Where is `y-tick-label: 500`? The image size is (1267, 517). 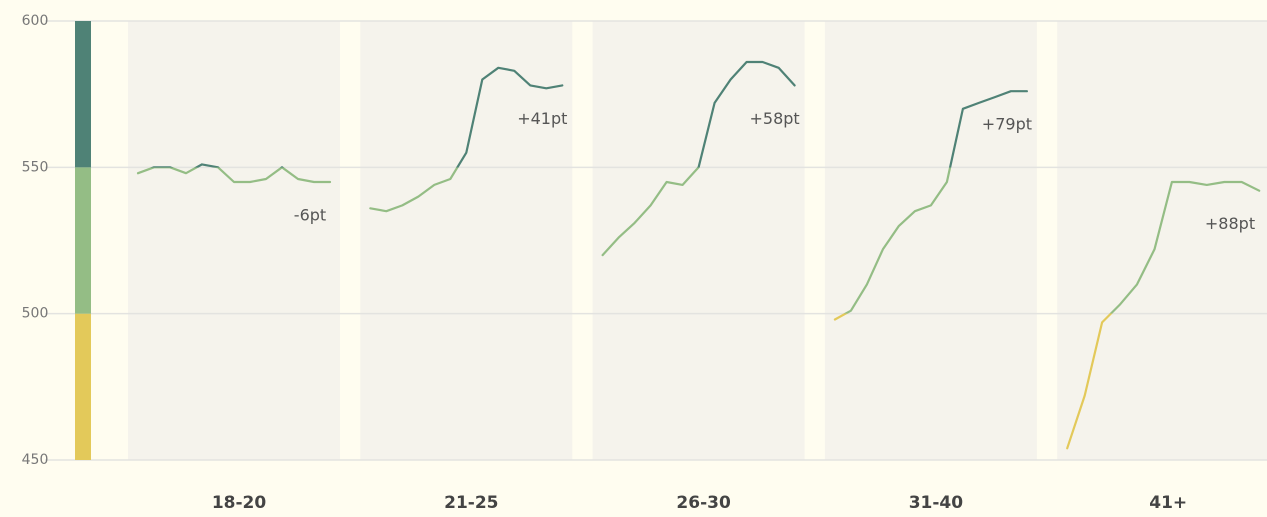
y-tick-label: 500 is located at coordinates (35, 314).